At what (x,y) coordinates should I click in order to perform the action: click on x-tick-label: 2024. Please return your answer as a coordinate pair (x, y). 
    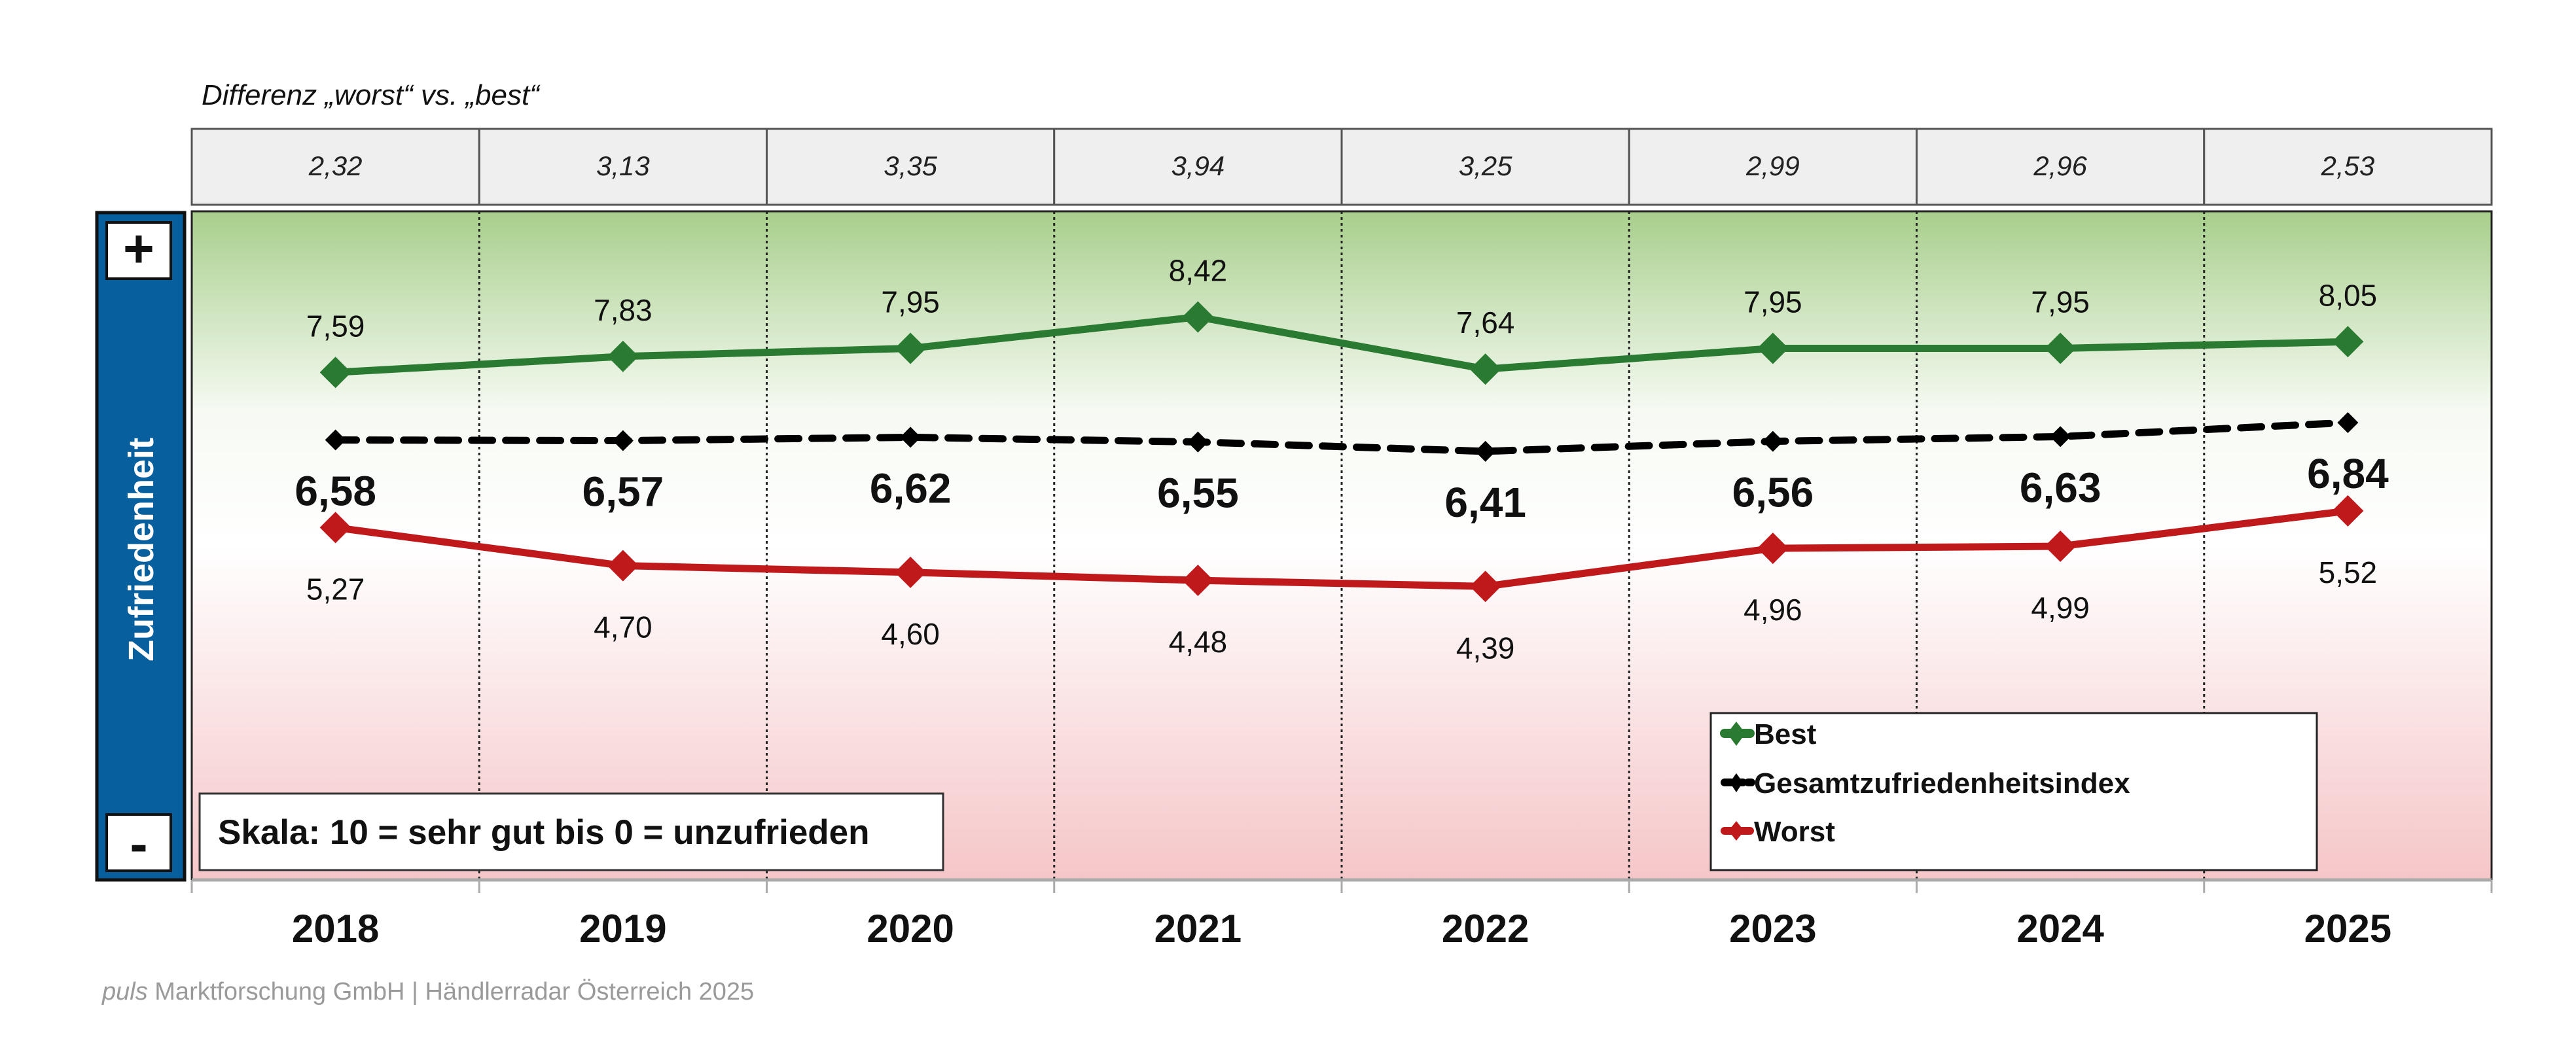
    Looking at the image, I should click on (2060, 929).